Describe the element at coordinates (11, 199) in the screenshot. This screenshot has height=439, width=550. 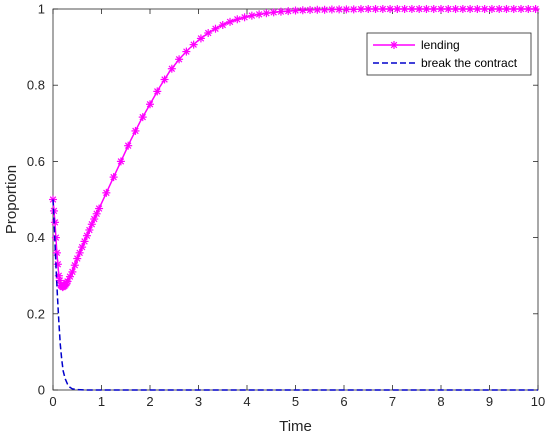
I see `y-axis-label: Proportion` at that location.